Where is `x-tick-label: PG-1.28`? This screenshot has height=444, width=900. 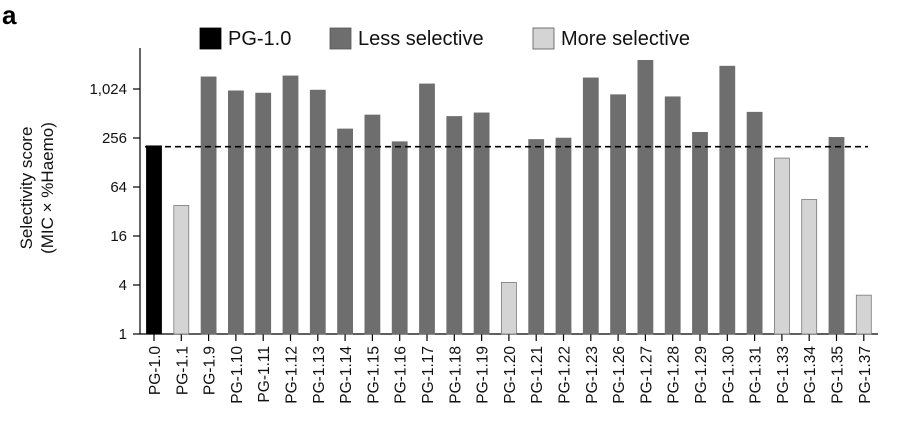
x-tick-label: PG-1.28 is located at coordinates (674, 375).